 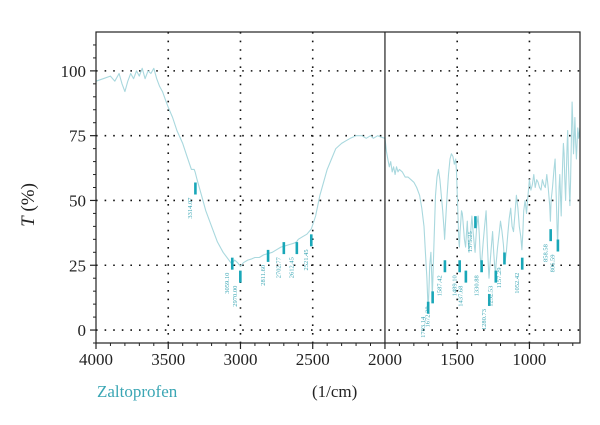 What do you see at coordinates (517, 283) in the screenshot?
I see `peak-label: 1052.42` at bounding box center [517, 283].